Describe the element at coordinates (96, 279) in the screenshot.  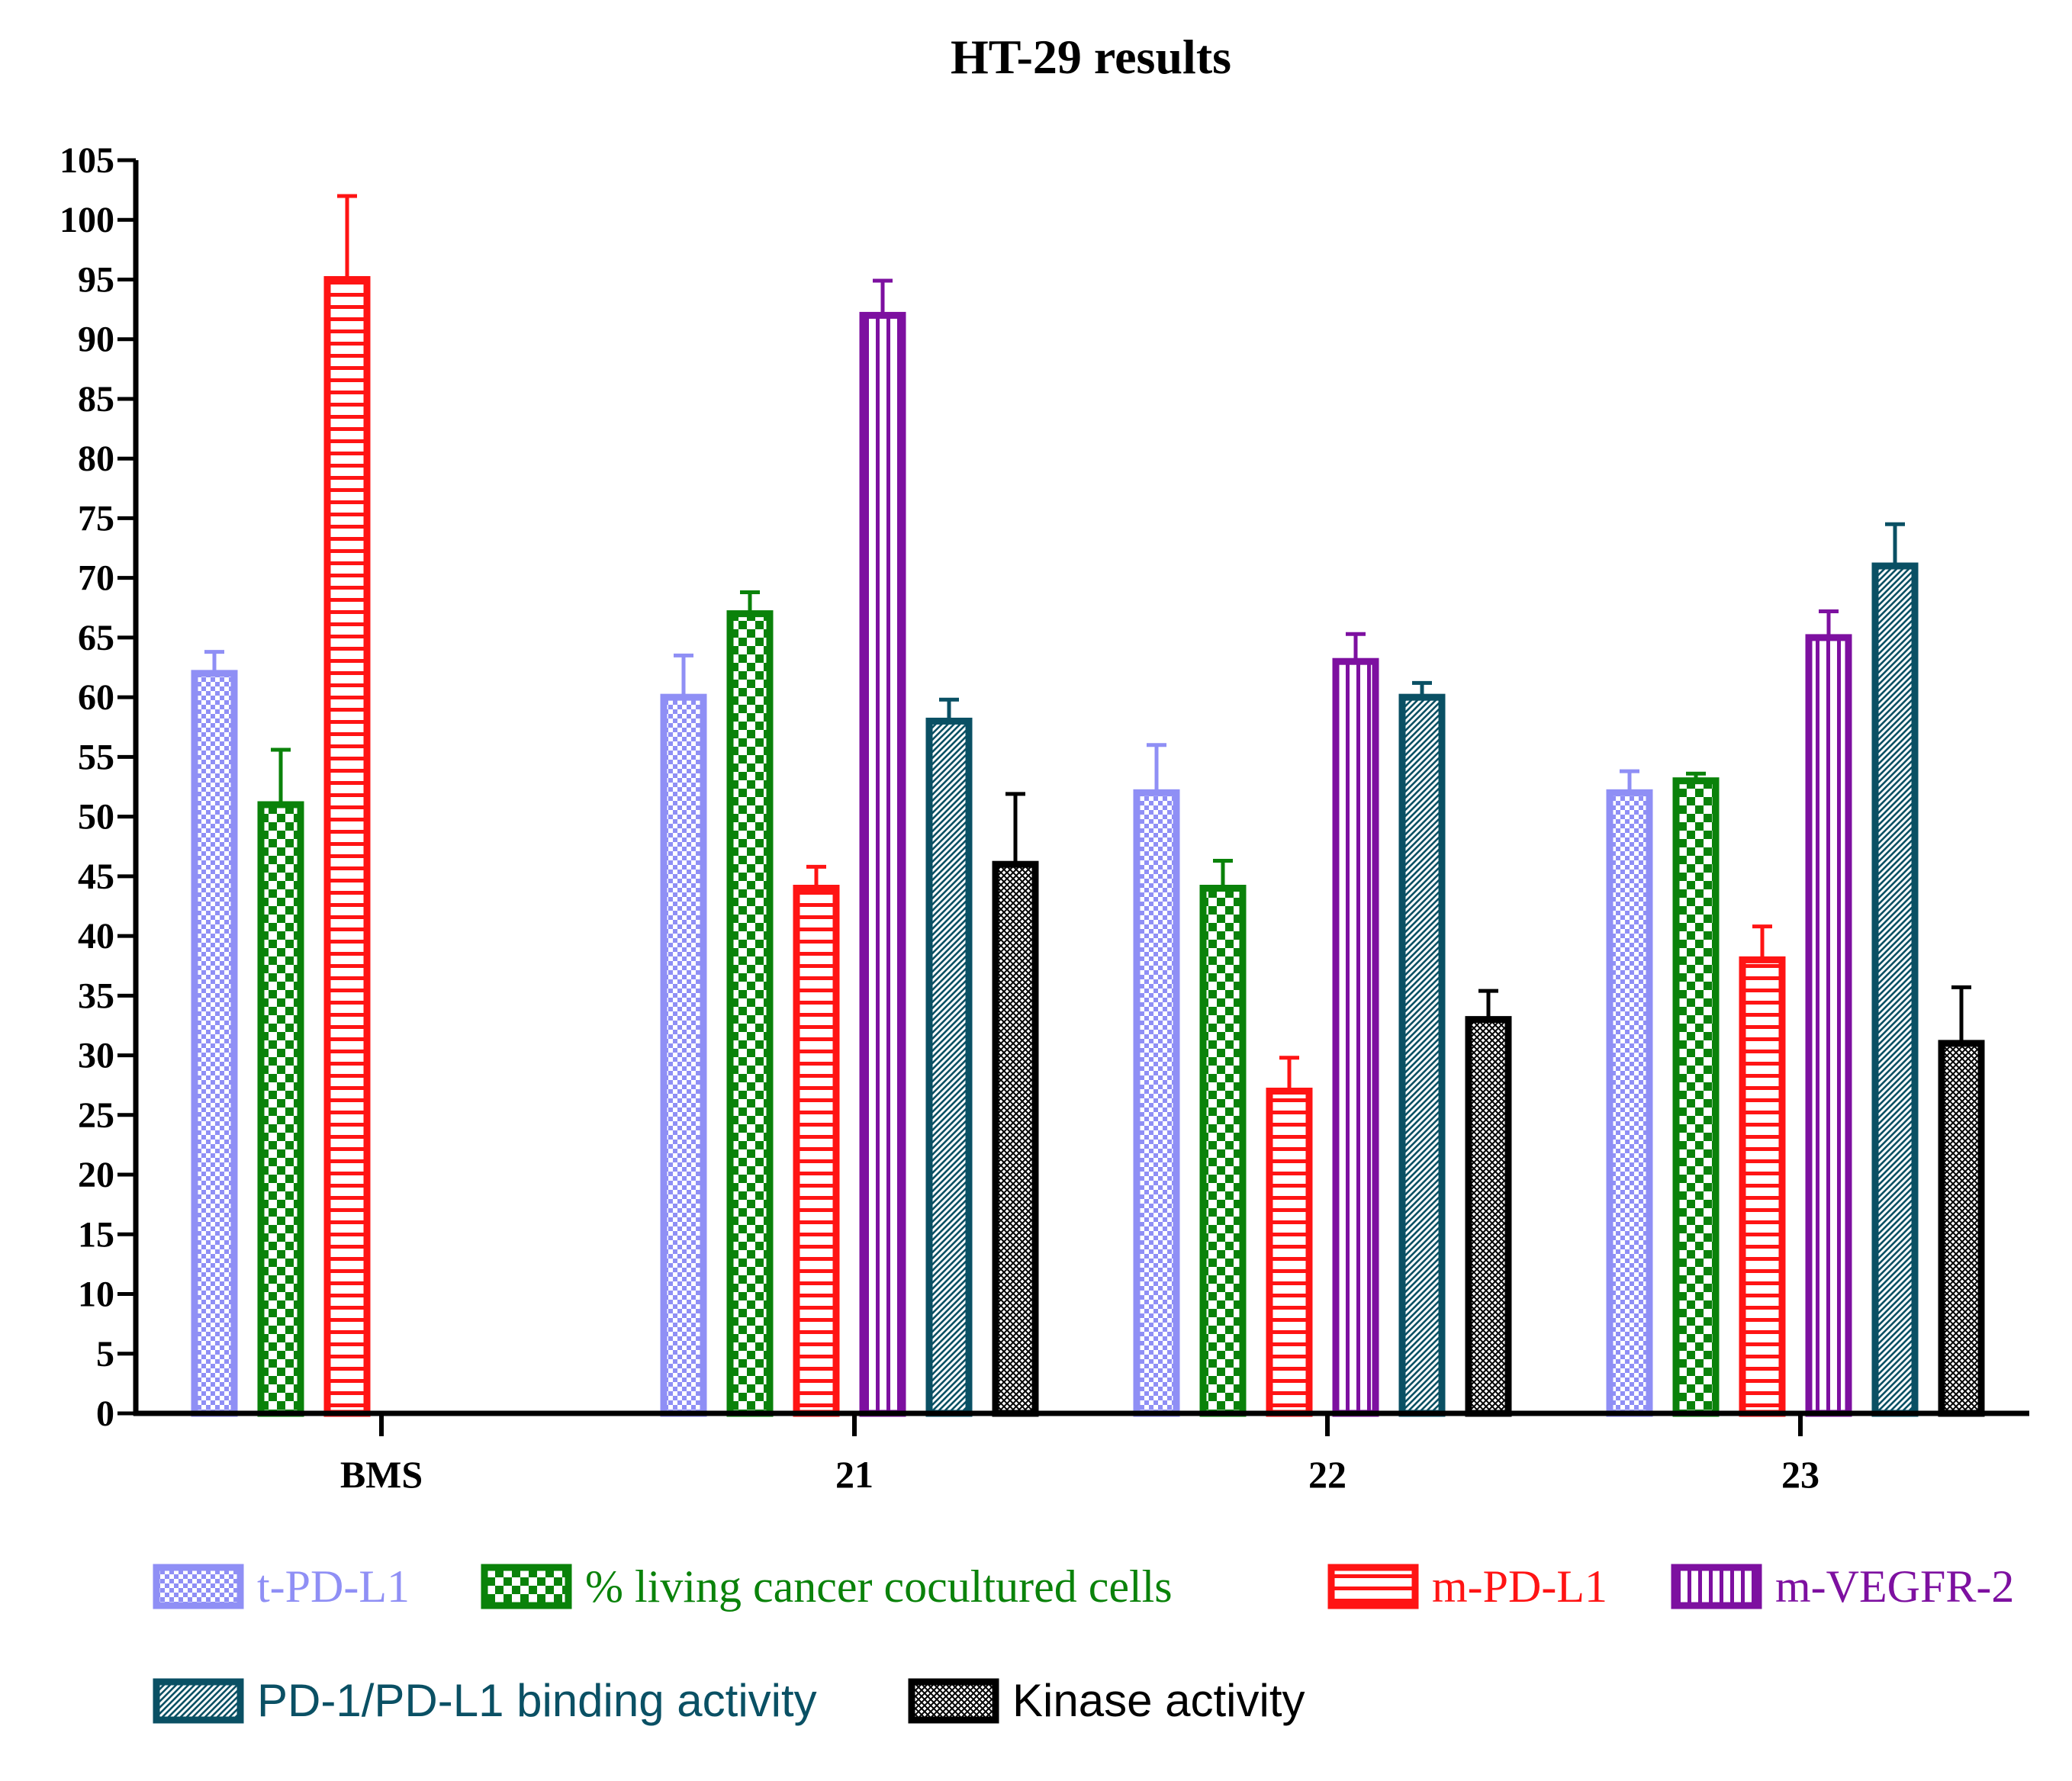
I see `y-tick-label-95: 95` at that location.